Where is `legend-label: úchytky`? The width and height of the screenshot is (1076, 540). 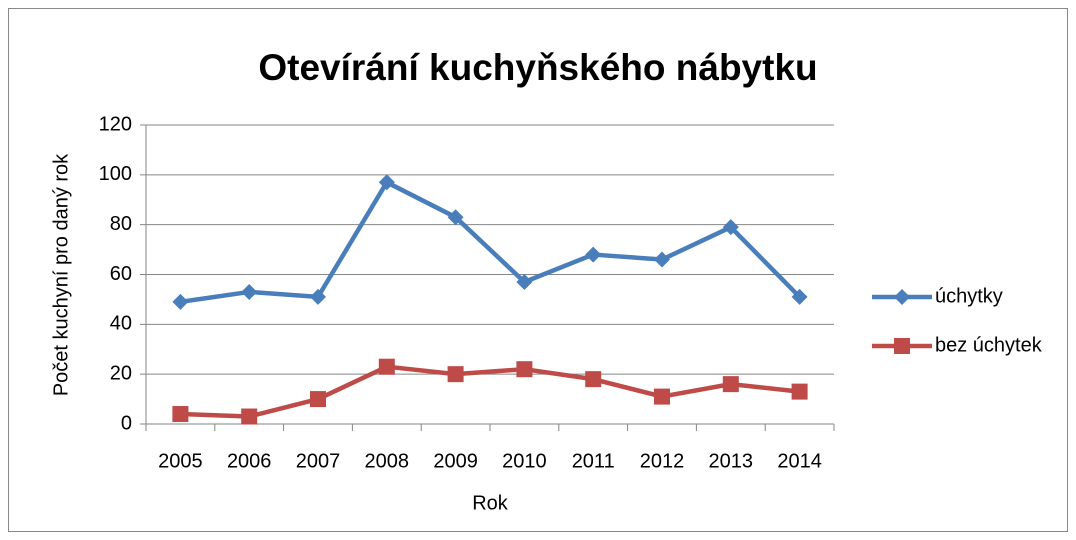
legend-label: úchytky is located at coordinates (969, 296).